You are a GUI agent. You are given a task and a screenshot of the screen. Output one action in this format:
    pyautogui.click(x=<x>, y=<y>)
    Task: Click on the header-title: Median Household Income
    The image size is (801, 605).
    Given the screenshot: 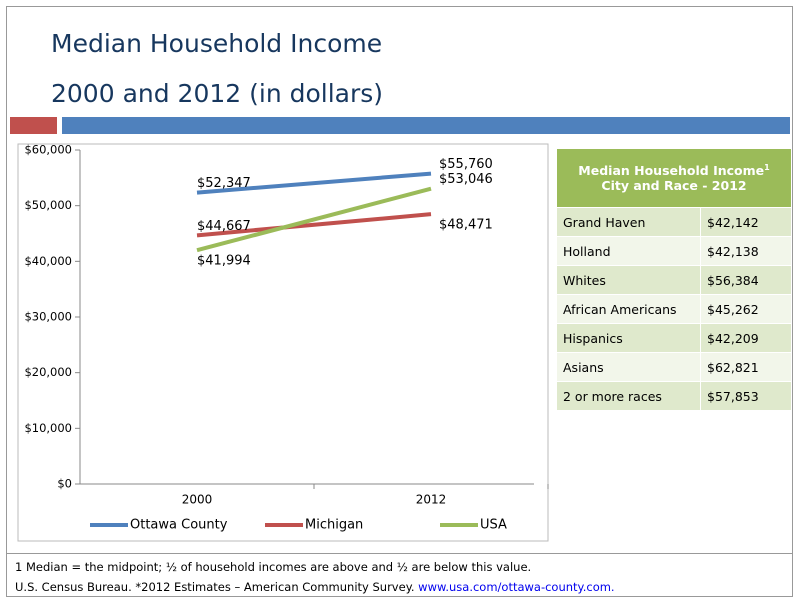 What is the action you would take?
    pyautogui.click(x=671, y=171)
    